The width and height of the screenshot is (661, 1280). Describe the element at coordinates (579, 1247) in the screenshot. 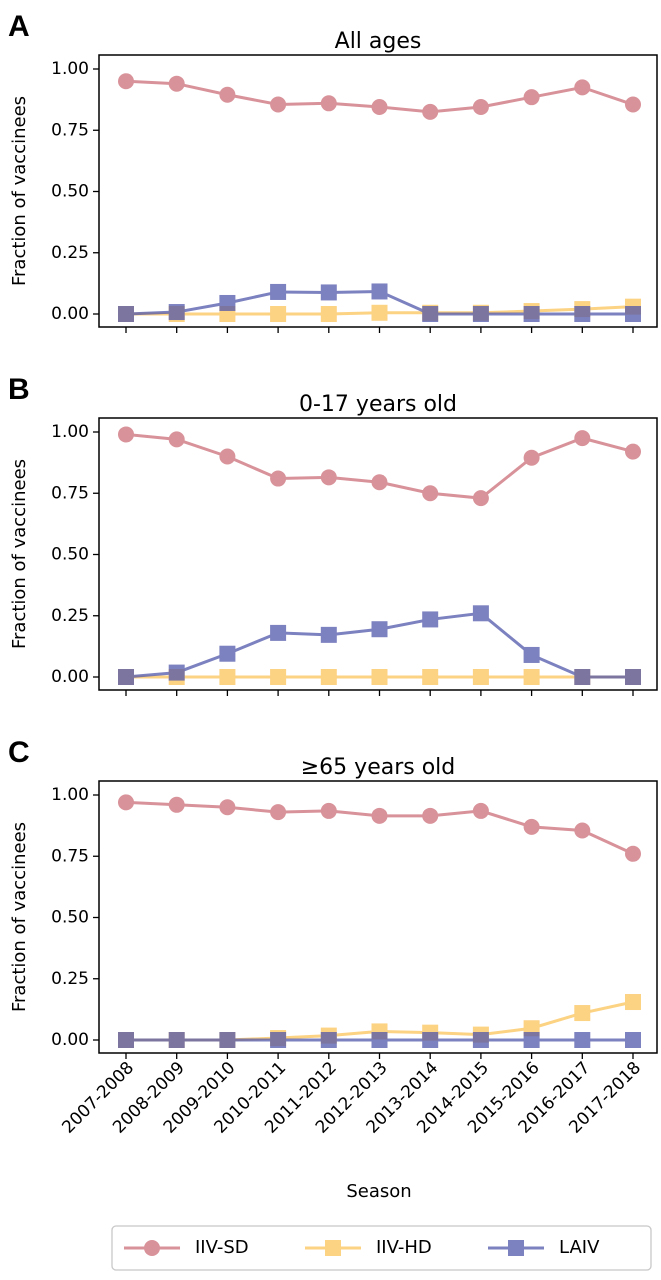

I see `legend-label: LAIV` at that location.